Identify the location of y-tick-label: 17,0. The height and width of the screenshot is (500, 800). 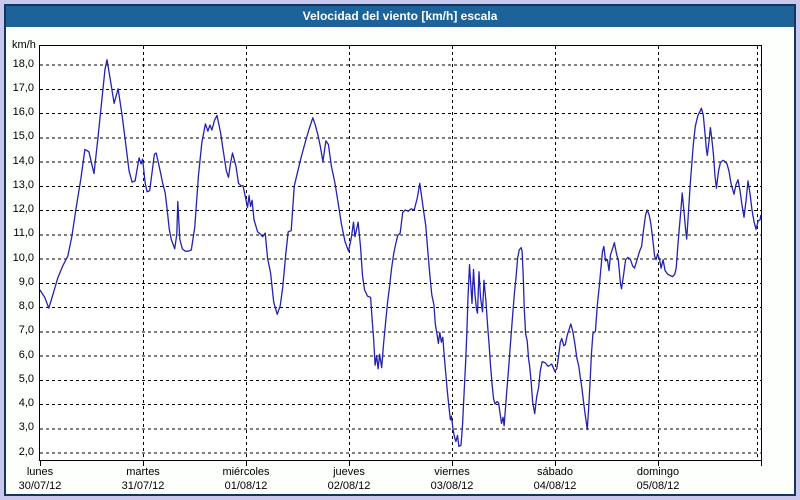
(23, 87).